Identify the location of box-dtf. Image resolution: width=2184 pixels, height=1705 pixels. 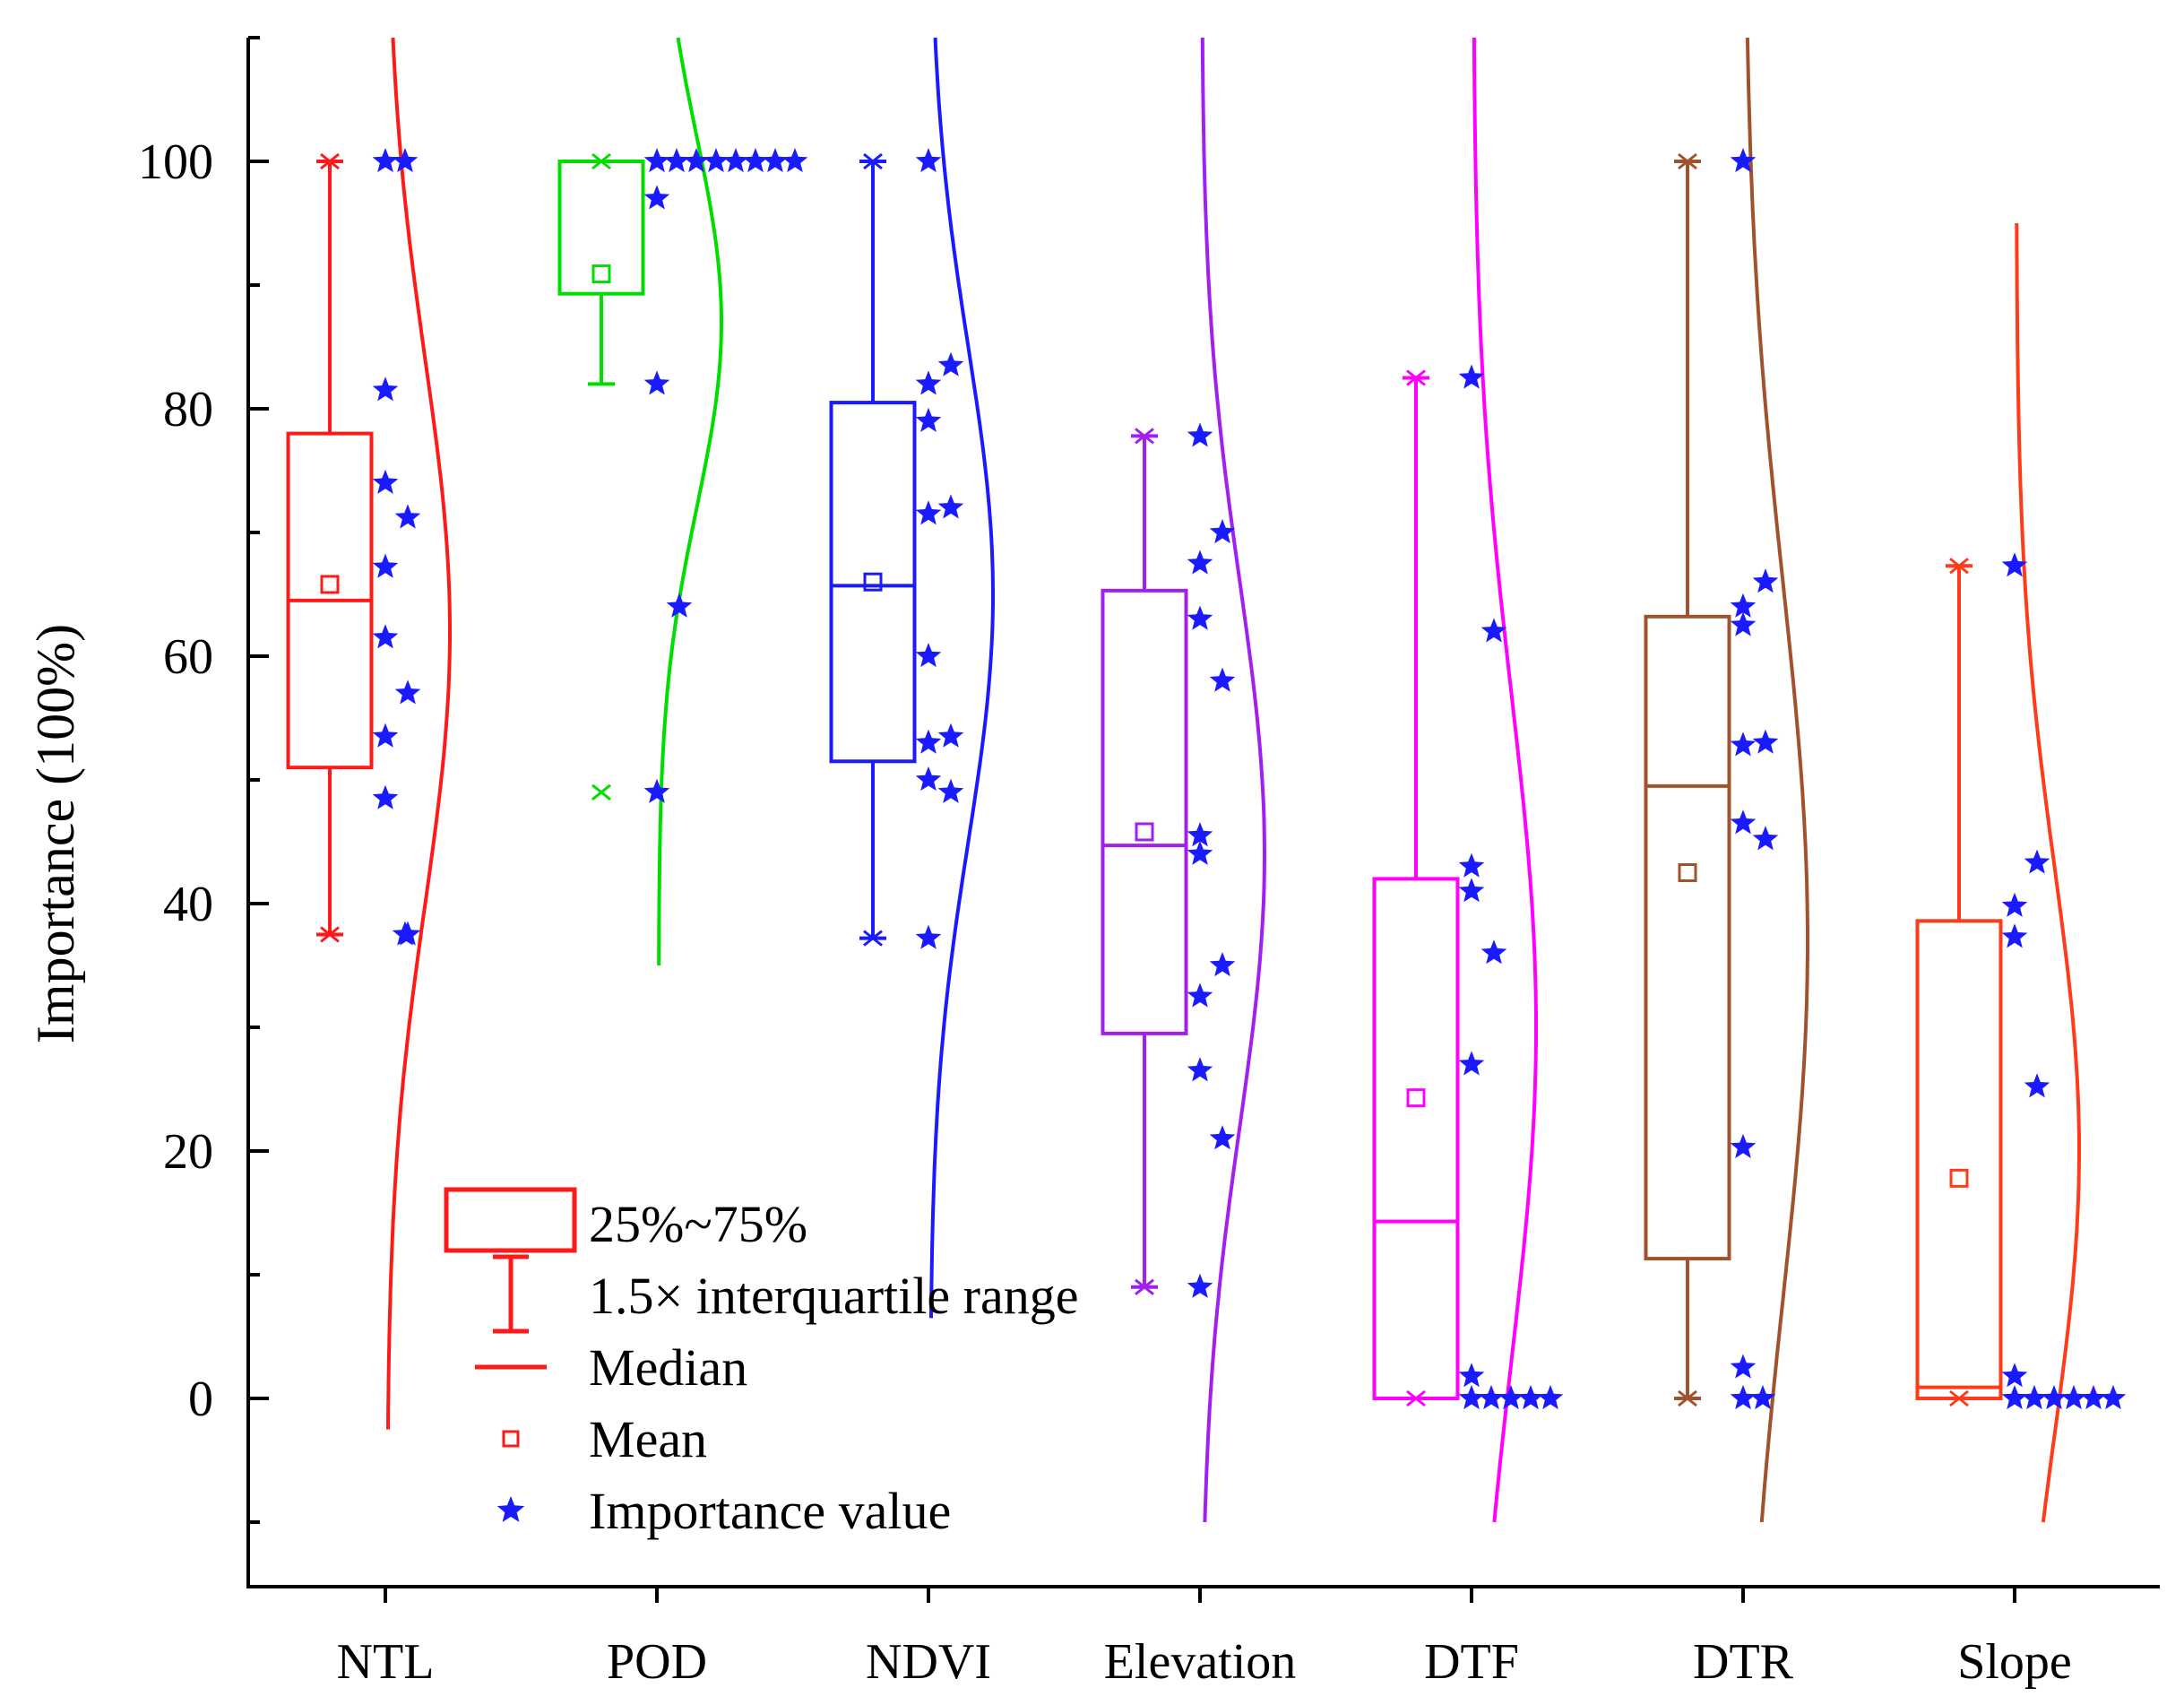
(1416, 888).